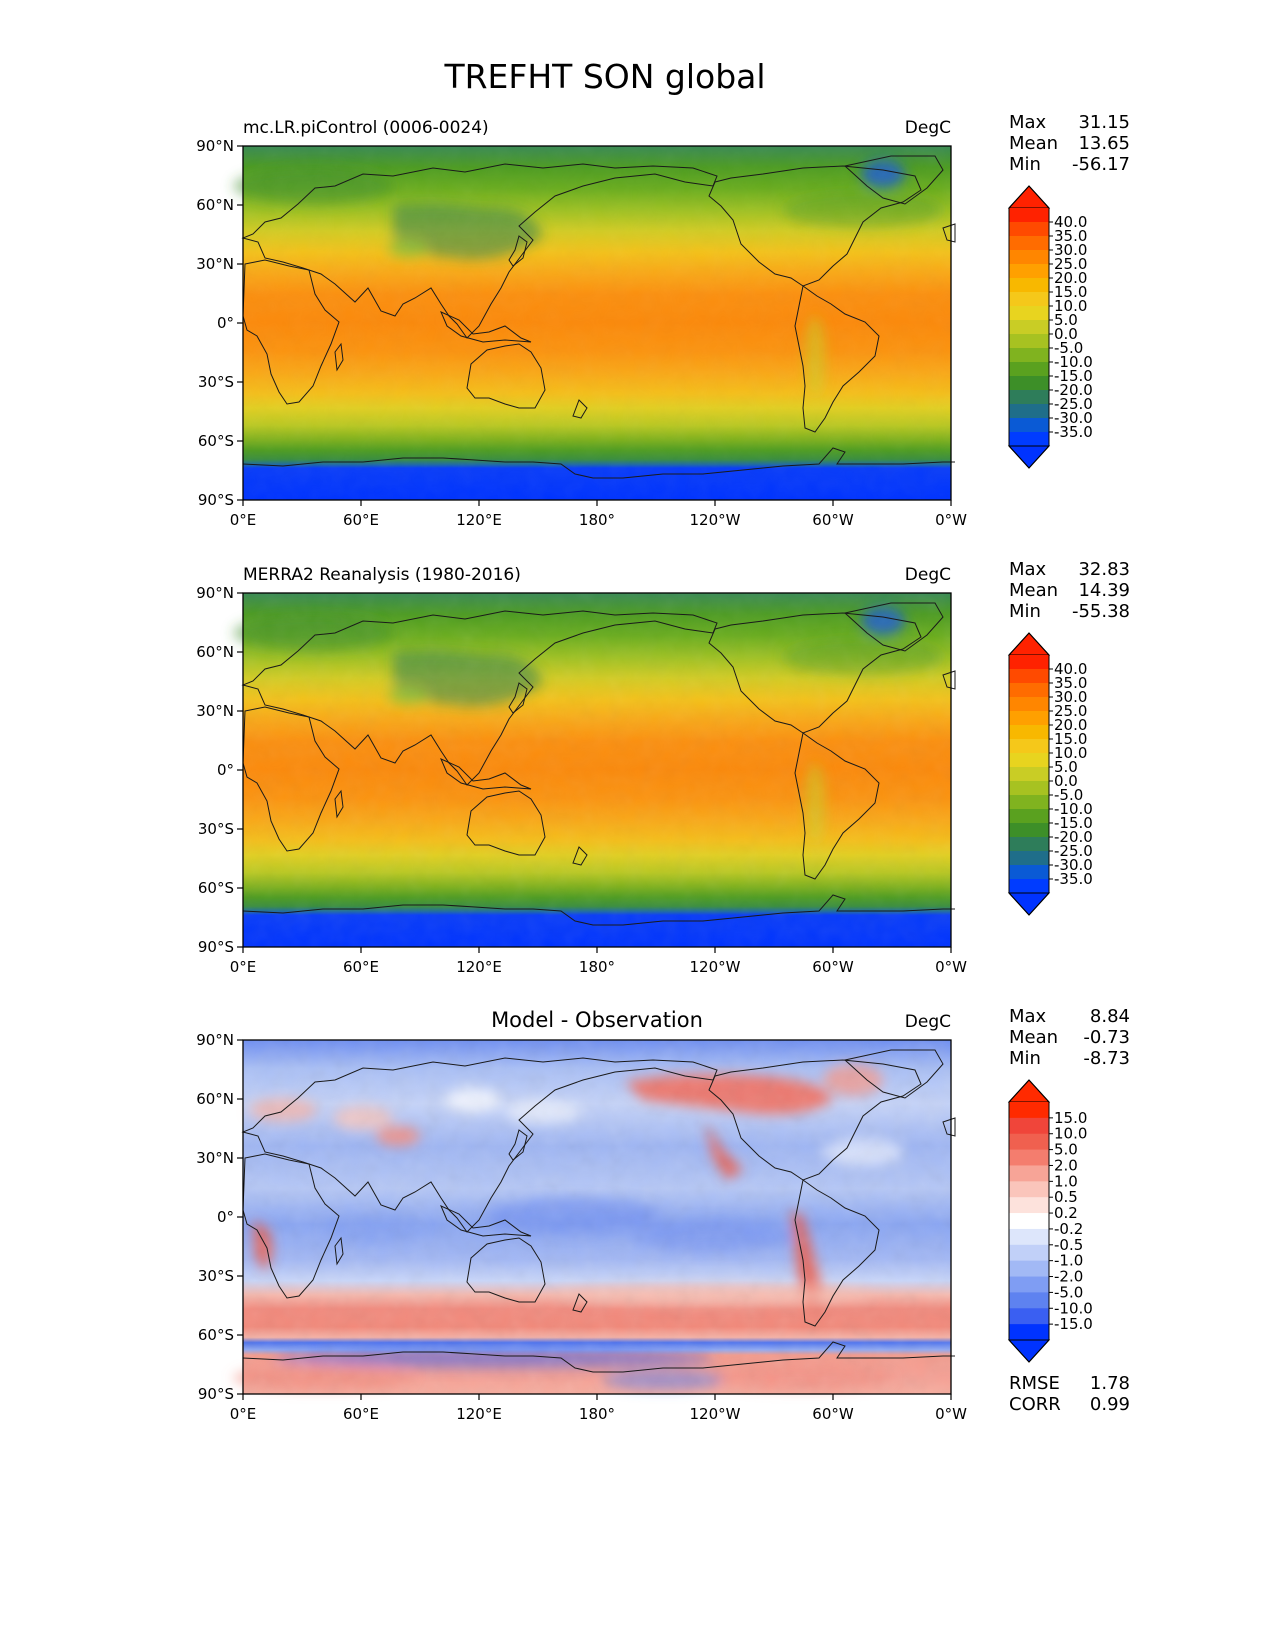 The image size is (1275, 1650). What do you see at coordinates (1069, 590) in the screenshot?
I see `stats-block: Max 32.83 Mean 14.39 Min -55.38` at bounding box center [1069, 590].